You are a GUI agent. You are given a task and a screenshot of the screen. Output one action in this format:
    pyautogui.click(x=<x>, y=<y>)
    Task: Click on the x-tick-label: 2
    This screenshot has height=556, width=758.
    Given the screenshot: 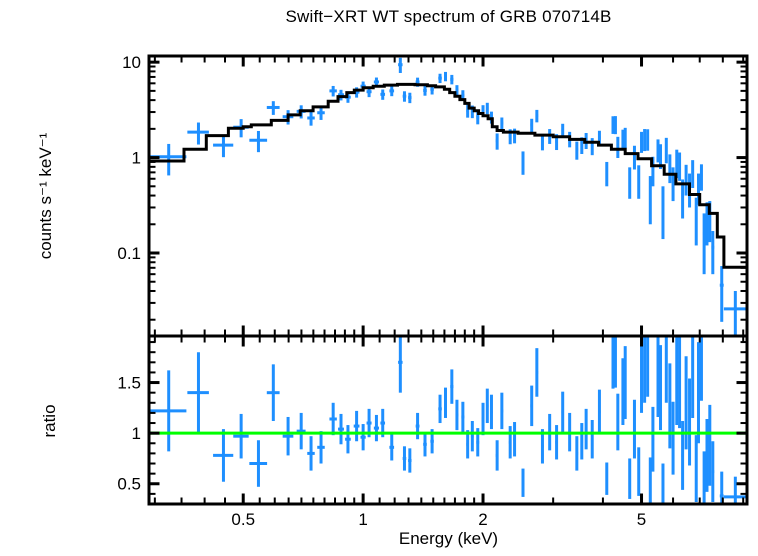 What is the action you would take?
    pyautogui.click(x=482, y=519)
    